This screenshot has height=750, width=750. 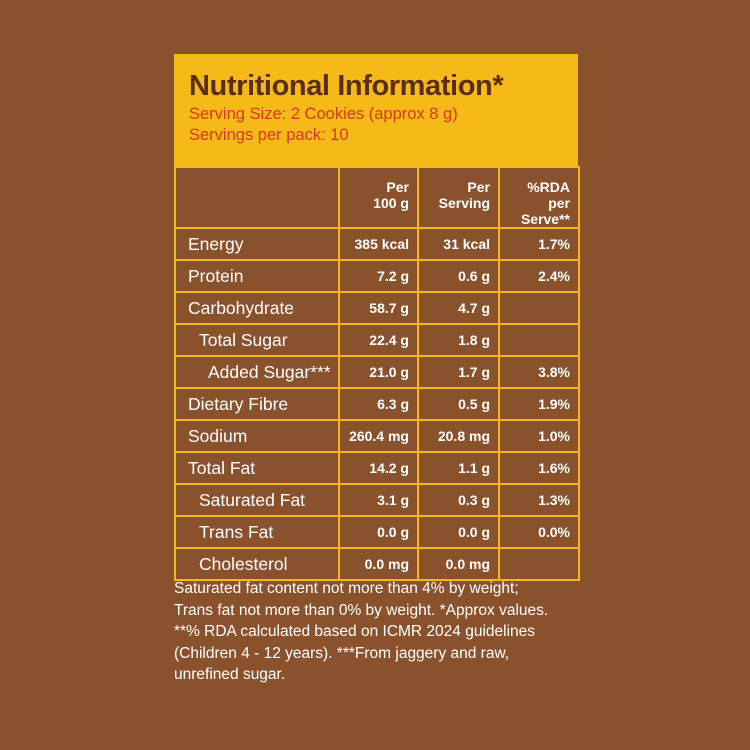 I want to click on table-row: Total Sugar 22.4 g 1.8 g, so click(x=377, y=340).